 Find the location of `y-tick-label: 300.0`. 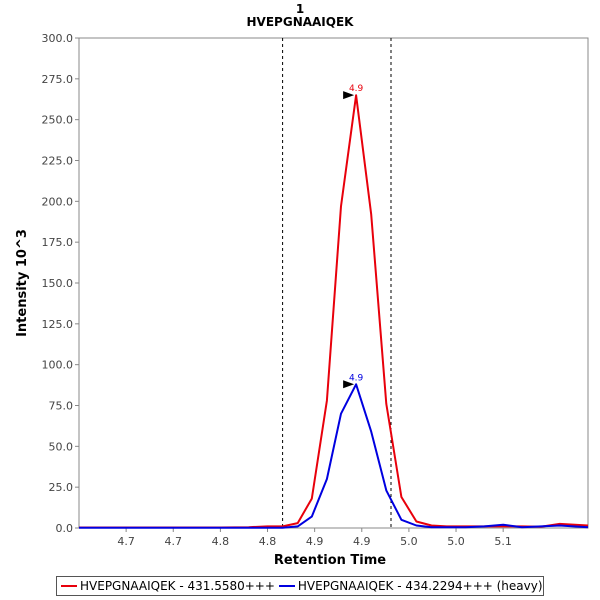

y-tick-label: 300.0 is located at coordinates (58, 38).